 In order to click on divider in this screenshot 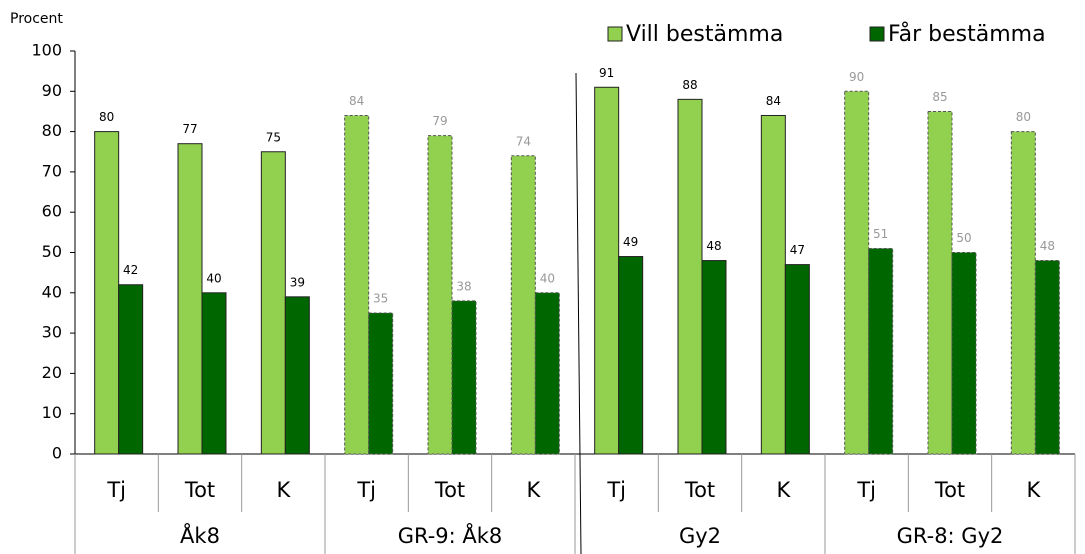, I will do `click(578, 313)`.